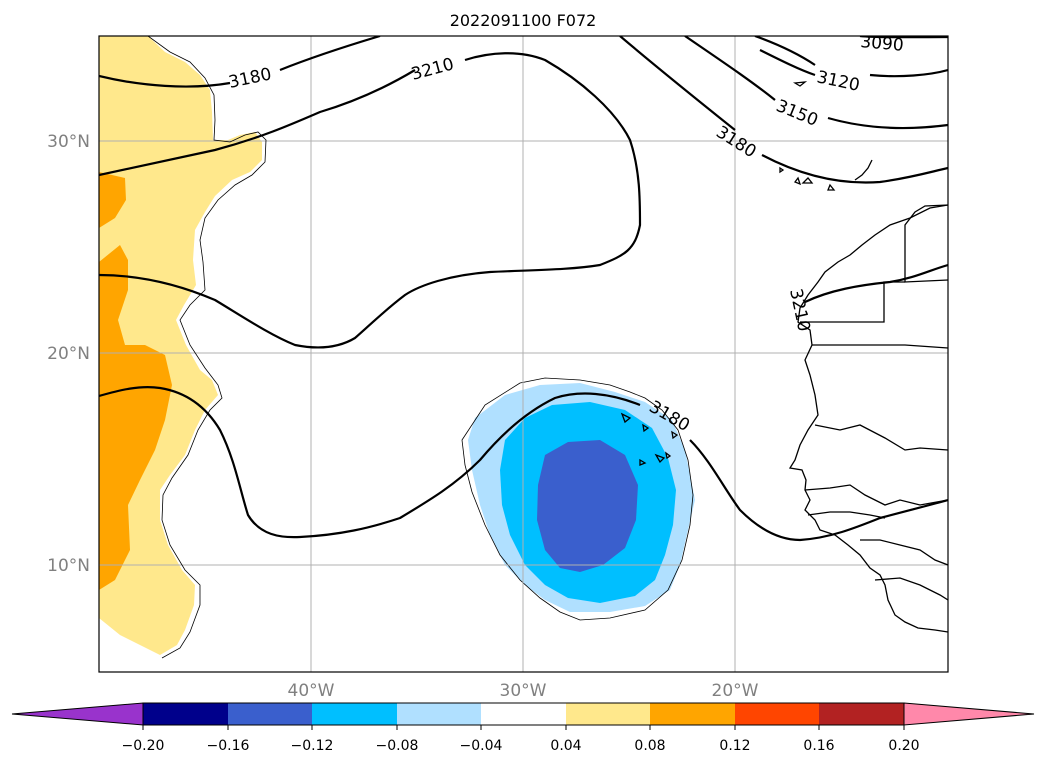 This screenshot has height=765, width=1047. What do you see at coordinates (432, 69) in the screenshot?
I see `contour-label: 3210` at bounding box center [432, 69].